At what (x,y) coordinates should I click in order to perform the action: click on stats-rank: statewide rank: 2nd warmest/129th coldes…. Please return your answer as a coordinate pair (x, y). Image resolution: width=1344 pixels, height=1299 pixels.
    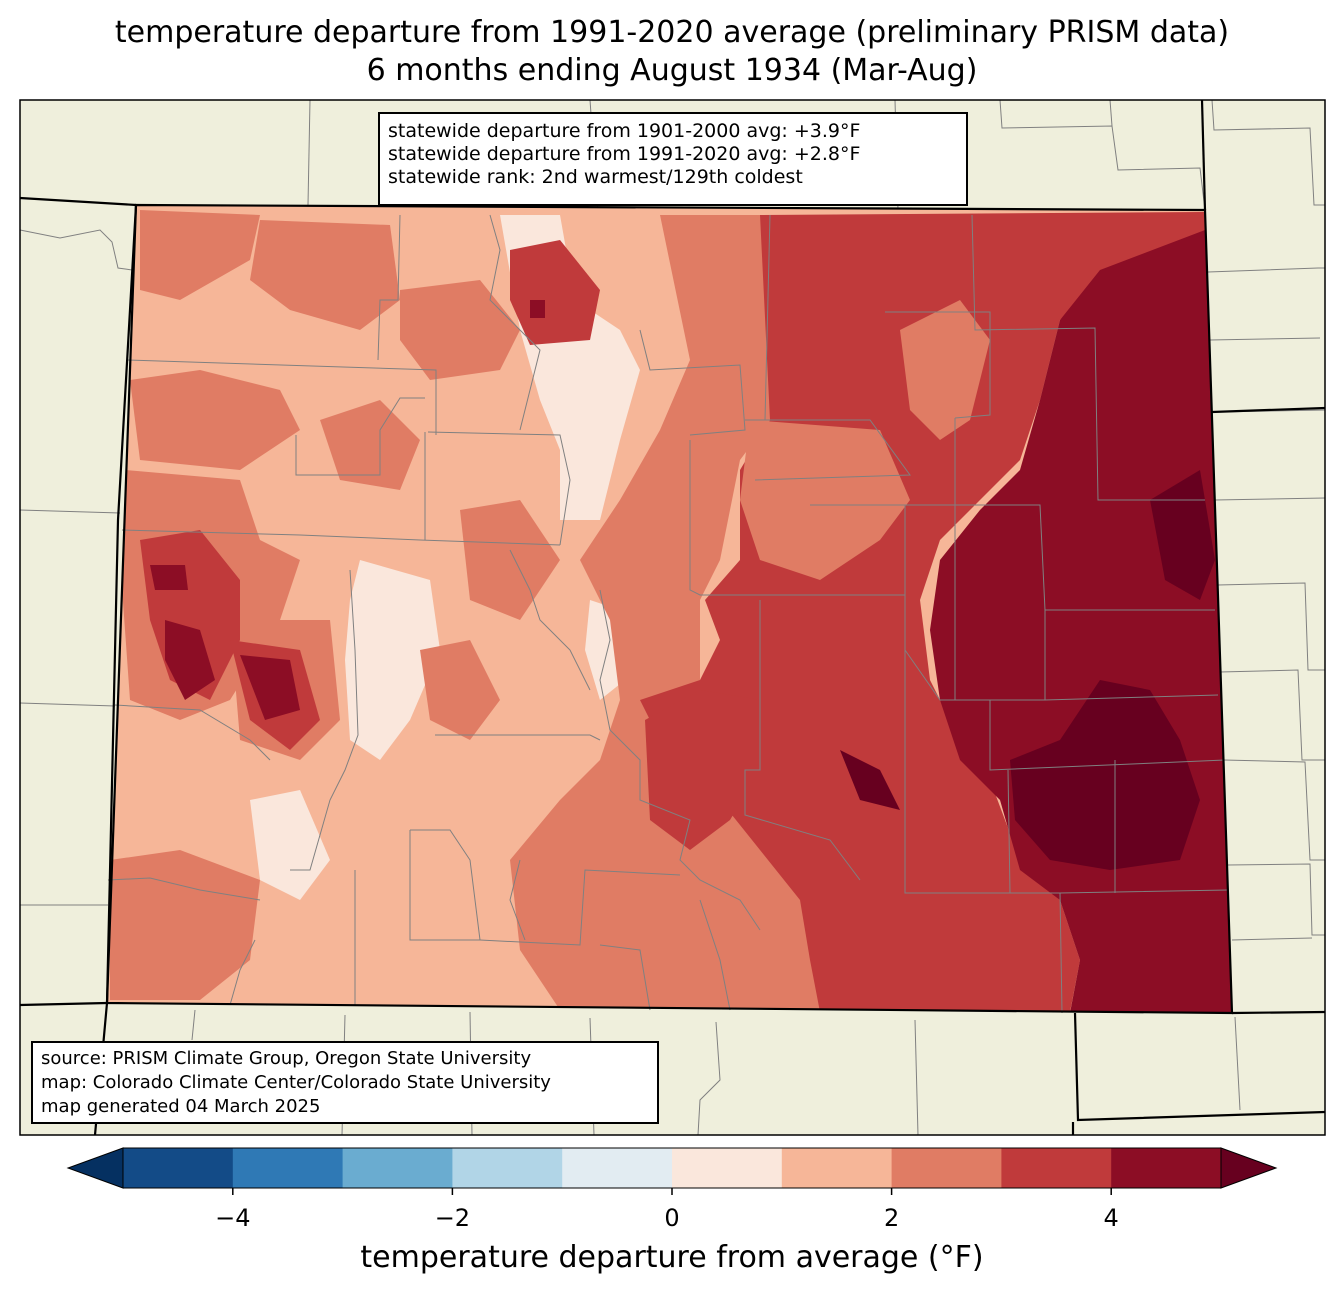
    Looking at the image, I should click on (595, 177).